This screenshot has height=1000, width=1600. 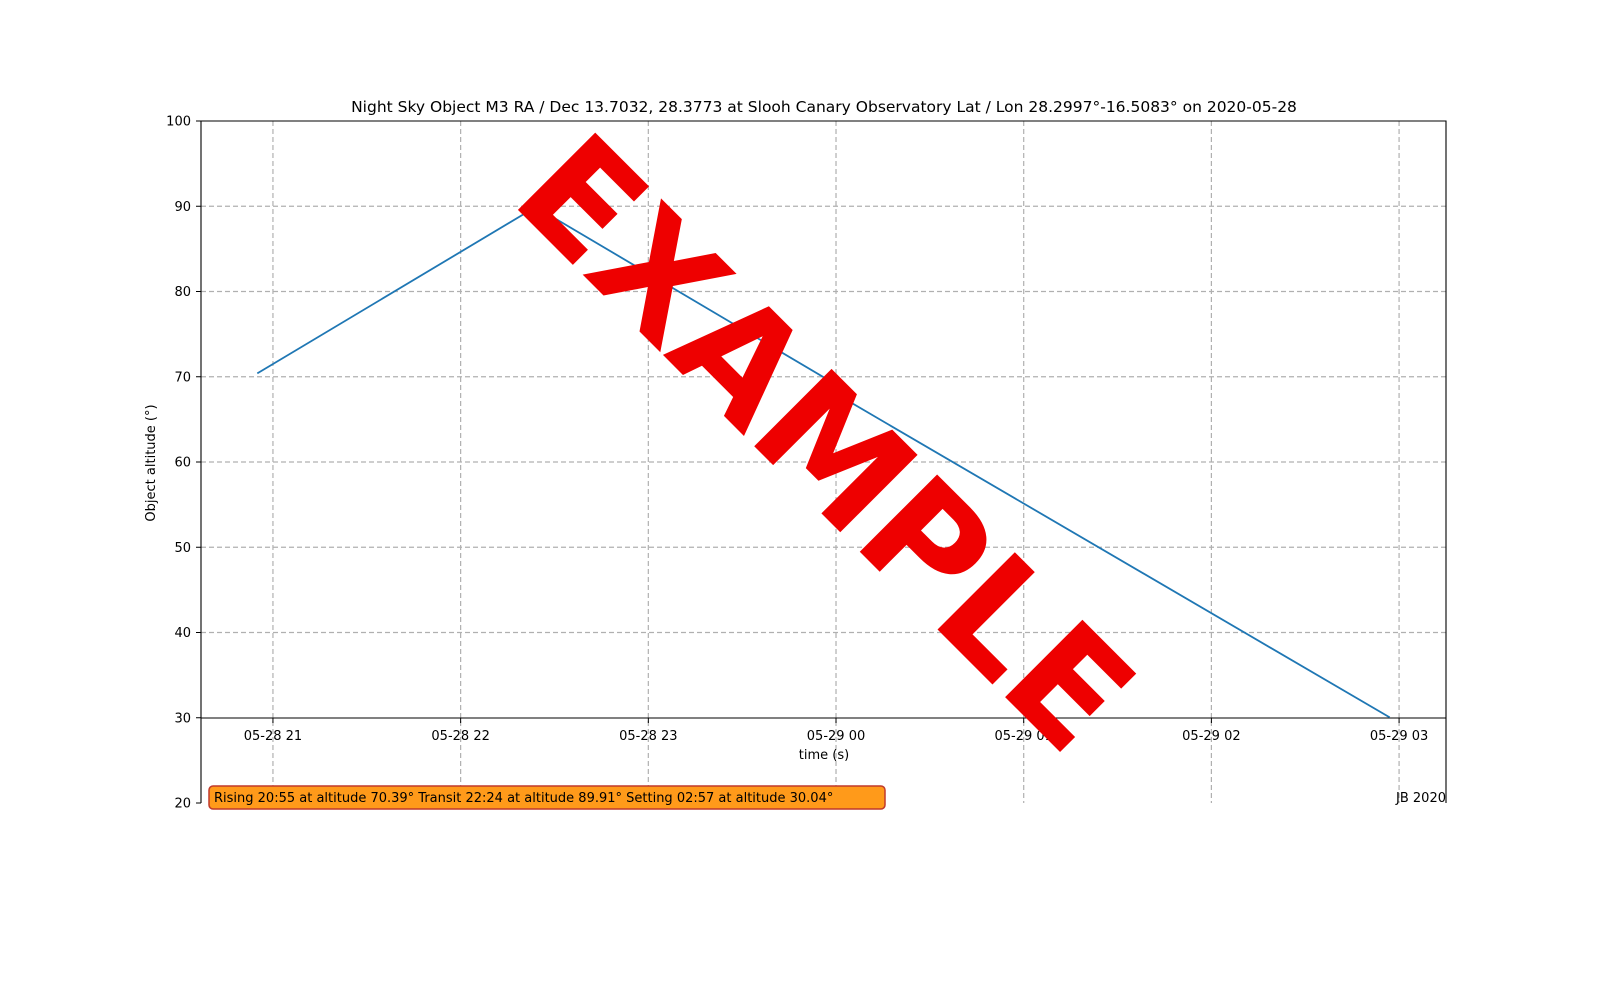 What do you see at coordinates (178, 122) in the screenshot?
I see `y-tick-label: 100` at bounding box center [178, 122].